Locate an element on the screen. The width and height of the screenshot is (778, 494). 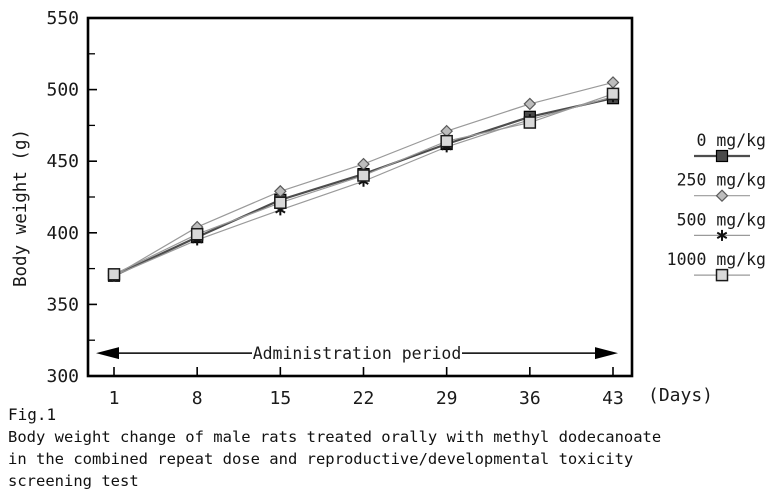
legend-item-label: 1000 mg/kg is located at coordinates (716, 259).